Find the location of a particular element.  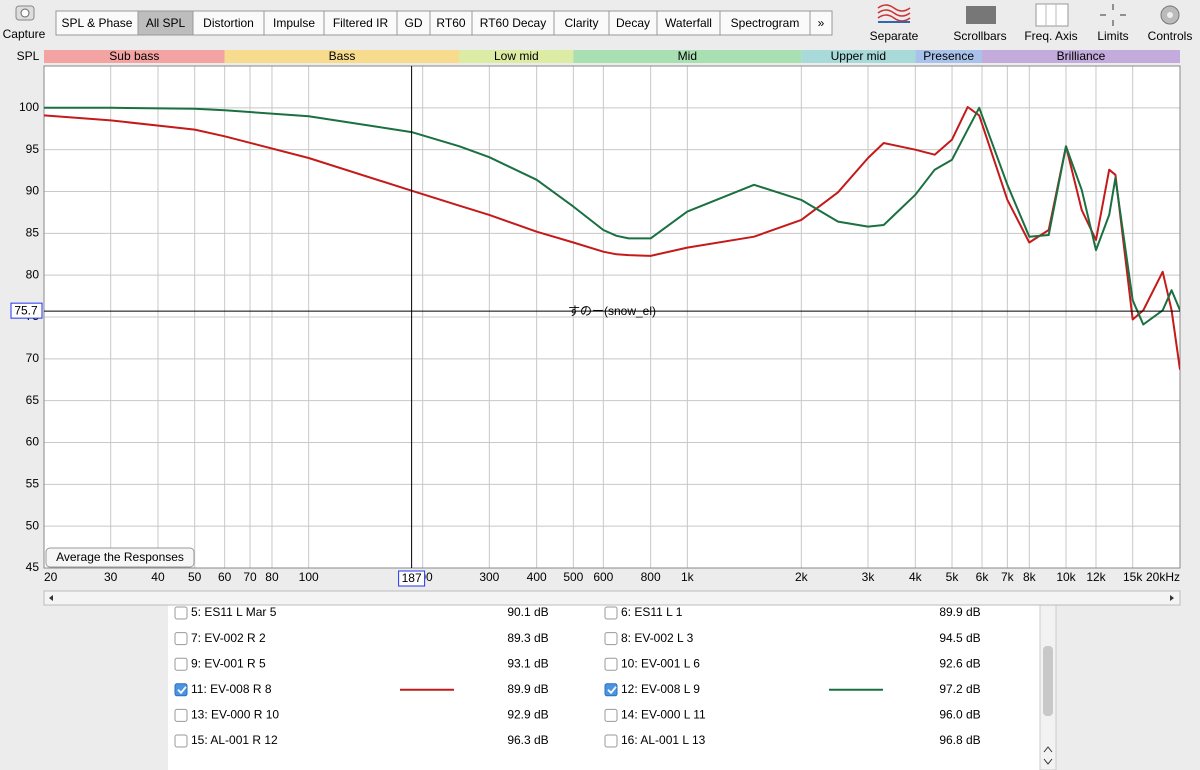

x-tick-label: 12k is located at coordinates (1096, 577).